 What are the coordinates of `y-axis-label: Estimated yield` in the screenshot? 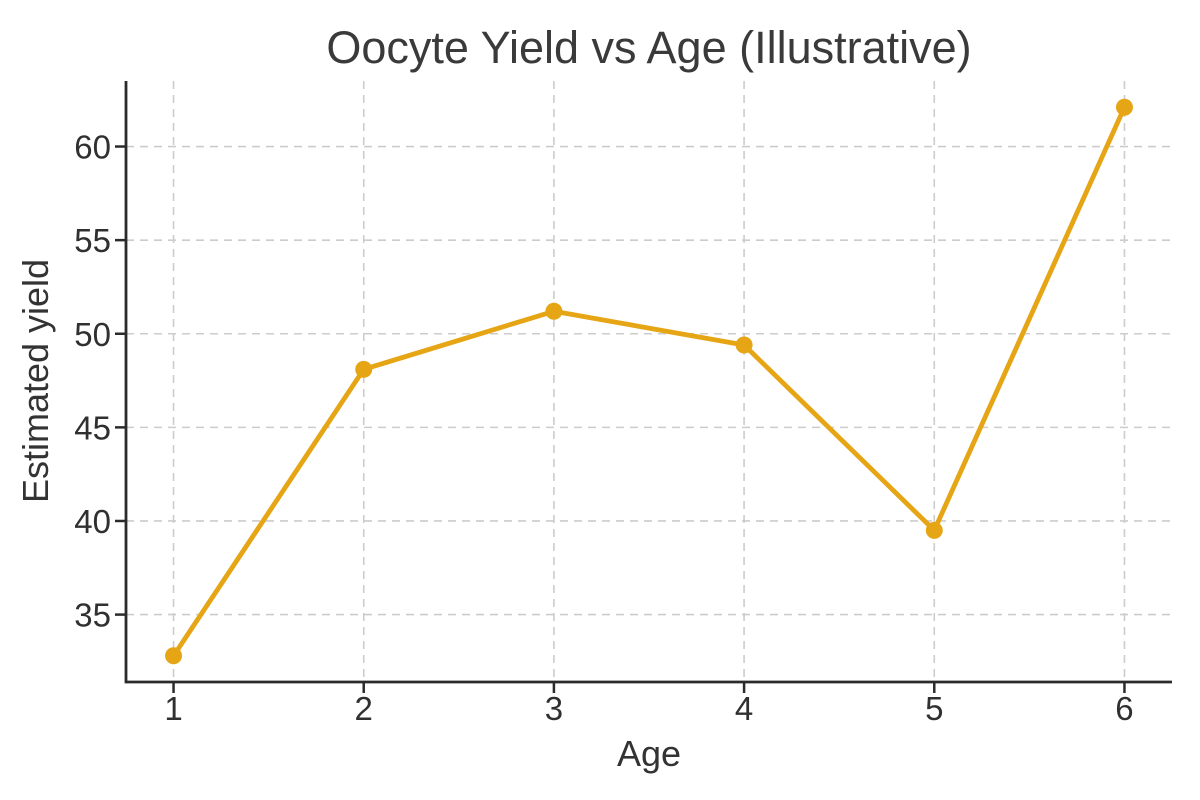 It's located at (35, 381).